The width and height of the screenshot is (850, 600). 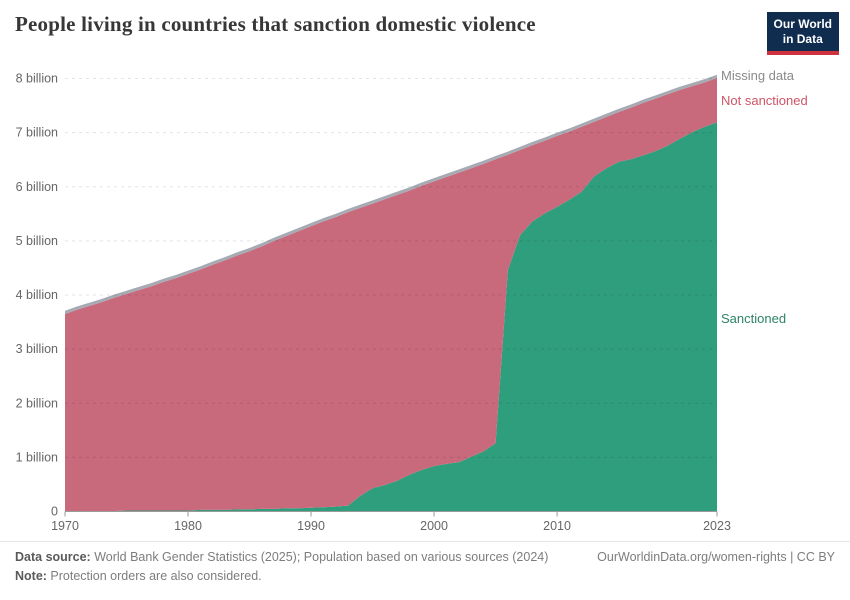 What do you see at coordinates (37, 79) in the screenshot?
I see `y-tick-label: 8 billion` at bounding box center [37, 79].